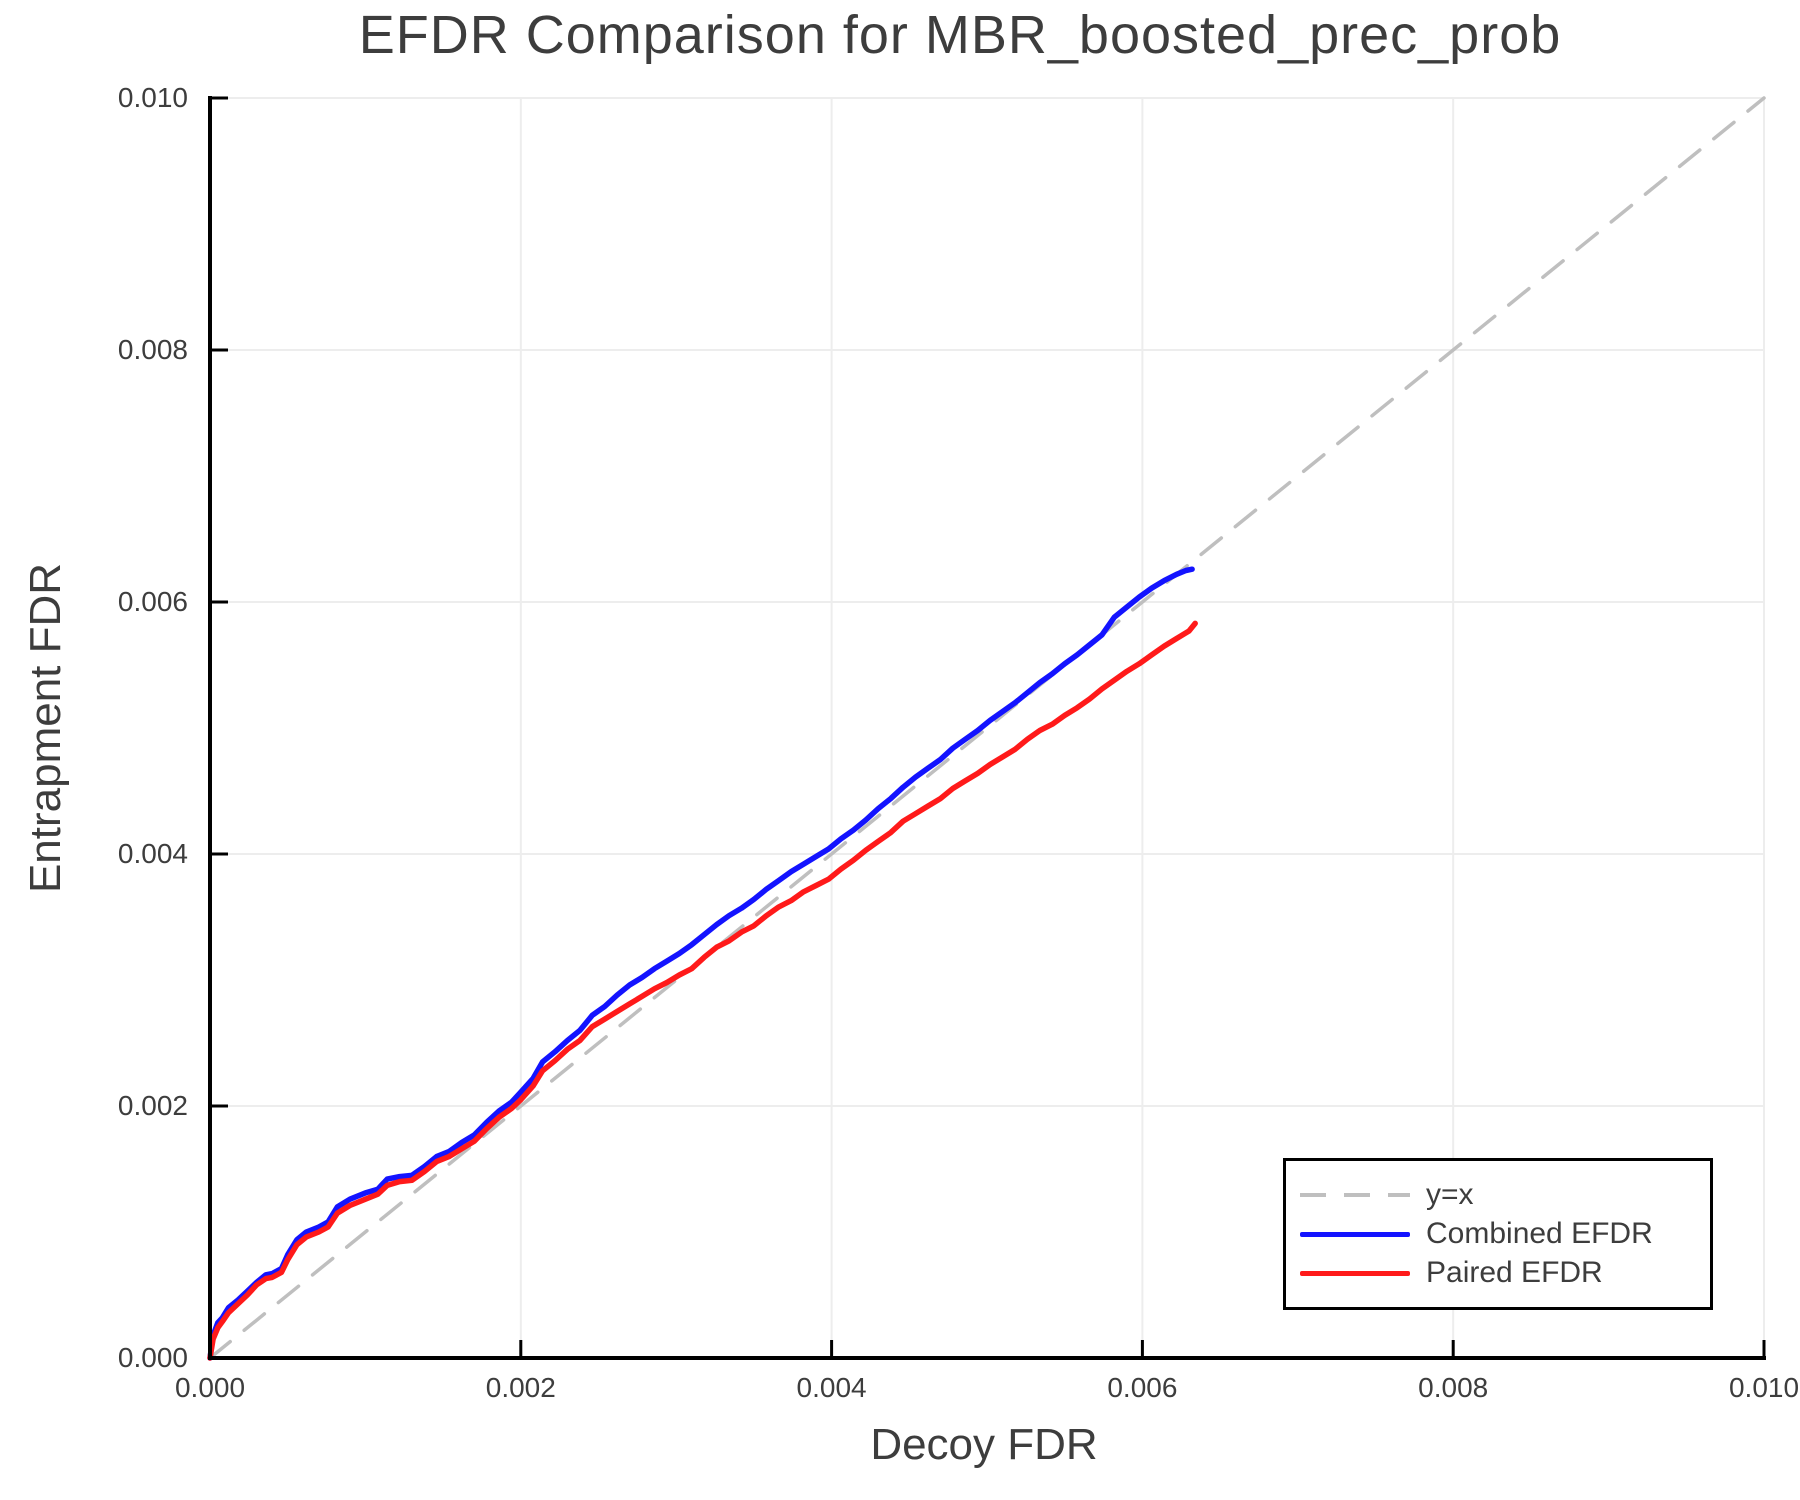  Describe the element at coordinates (152, 97) in the screenshot. I see `y-tick-label: 0.010` at that location.